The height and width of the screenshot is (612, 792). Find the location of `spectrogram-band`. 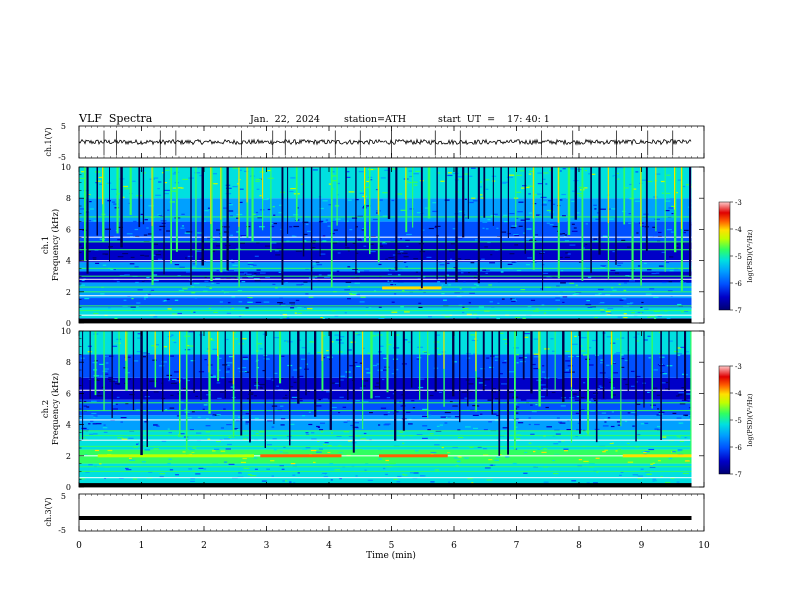

spectrogram-band is located at coordinates (385, 473).